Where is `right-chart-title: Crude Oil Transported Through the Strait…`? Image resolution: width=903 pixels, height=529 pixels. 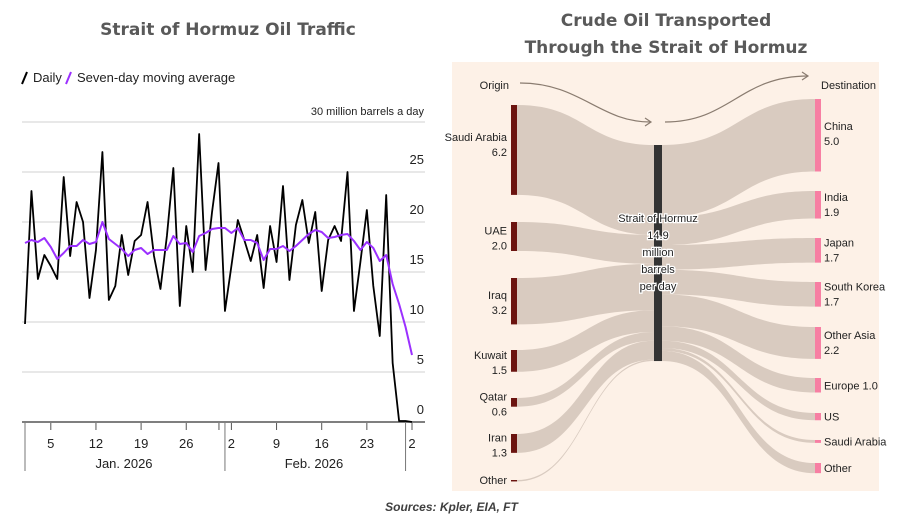
right-chart-title: Crude Oil Transported Through the Strait… is located at coordinates (666, 35).